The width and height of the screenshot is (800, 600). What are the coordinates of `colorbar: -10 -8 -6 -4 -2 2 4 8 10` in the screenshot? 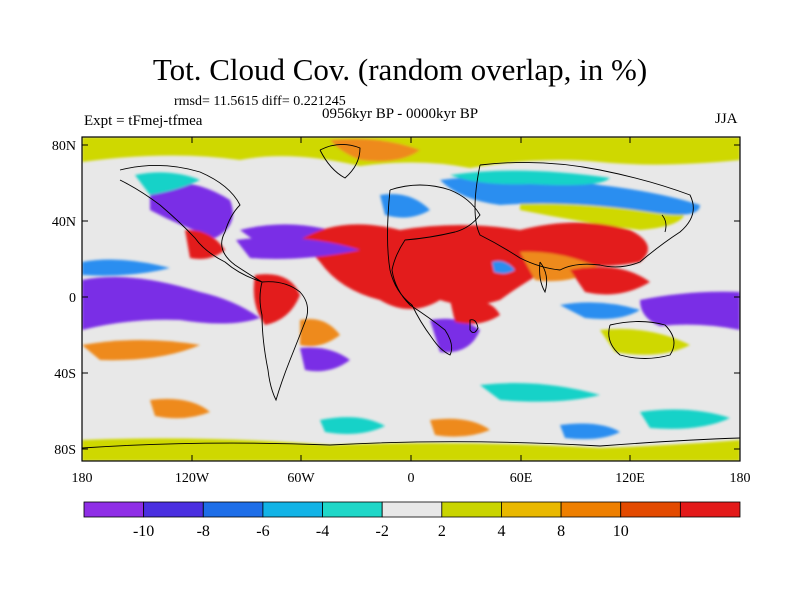 It's located at (412, 520).